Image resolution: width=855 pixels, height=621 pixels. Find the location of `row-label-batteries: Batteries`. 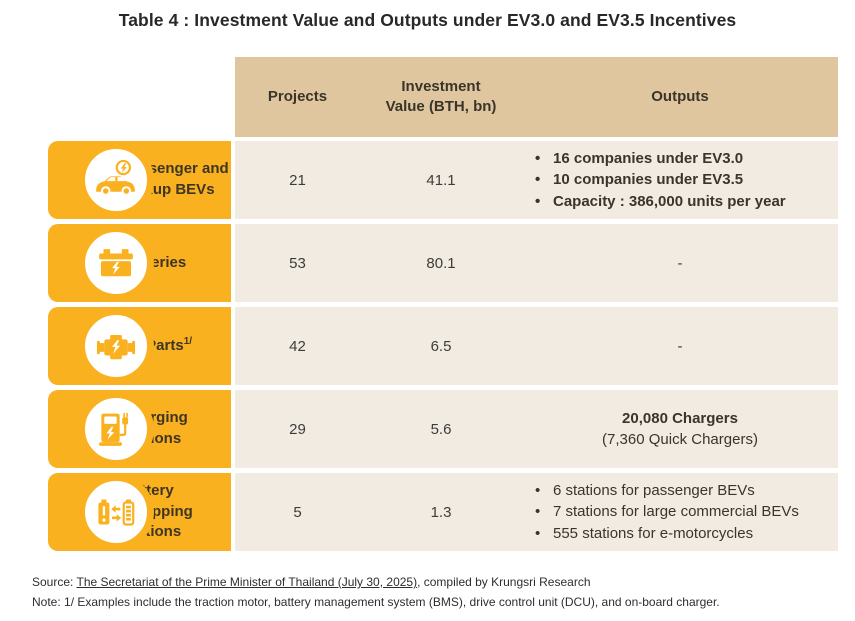

row-label-batteries: Batteries is located at coordinates (139, 263).